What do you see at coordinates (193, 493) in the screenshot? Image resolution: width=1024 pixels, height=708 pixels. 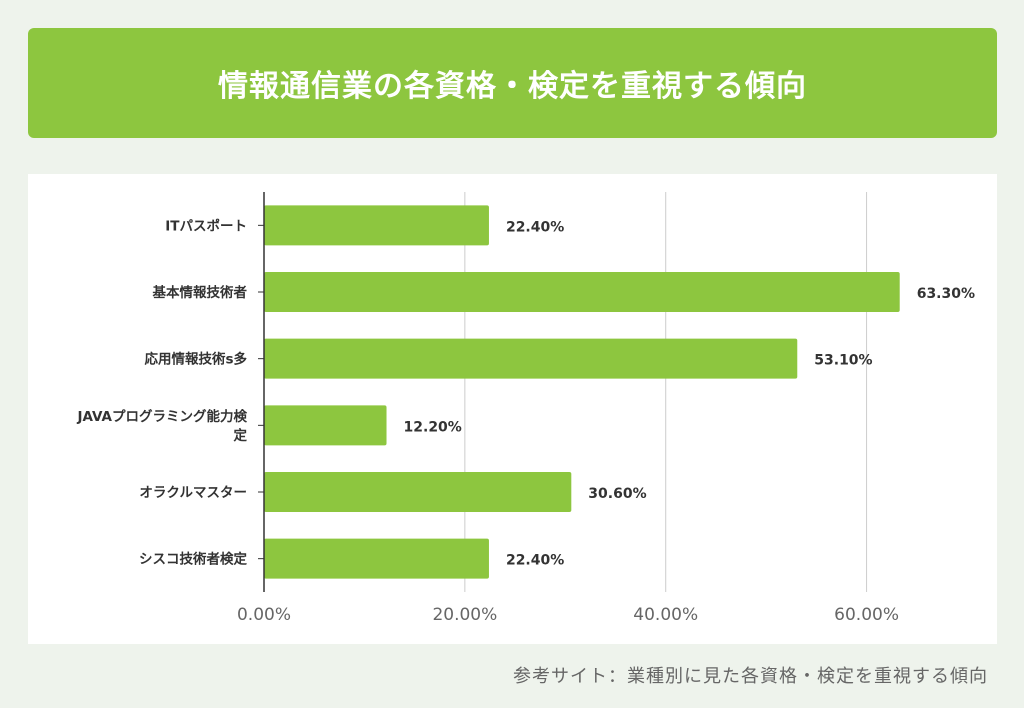 I see `category-label: オラクルマスター` at bounding box center [193, 493].